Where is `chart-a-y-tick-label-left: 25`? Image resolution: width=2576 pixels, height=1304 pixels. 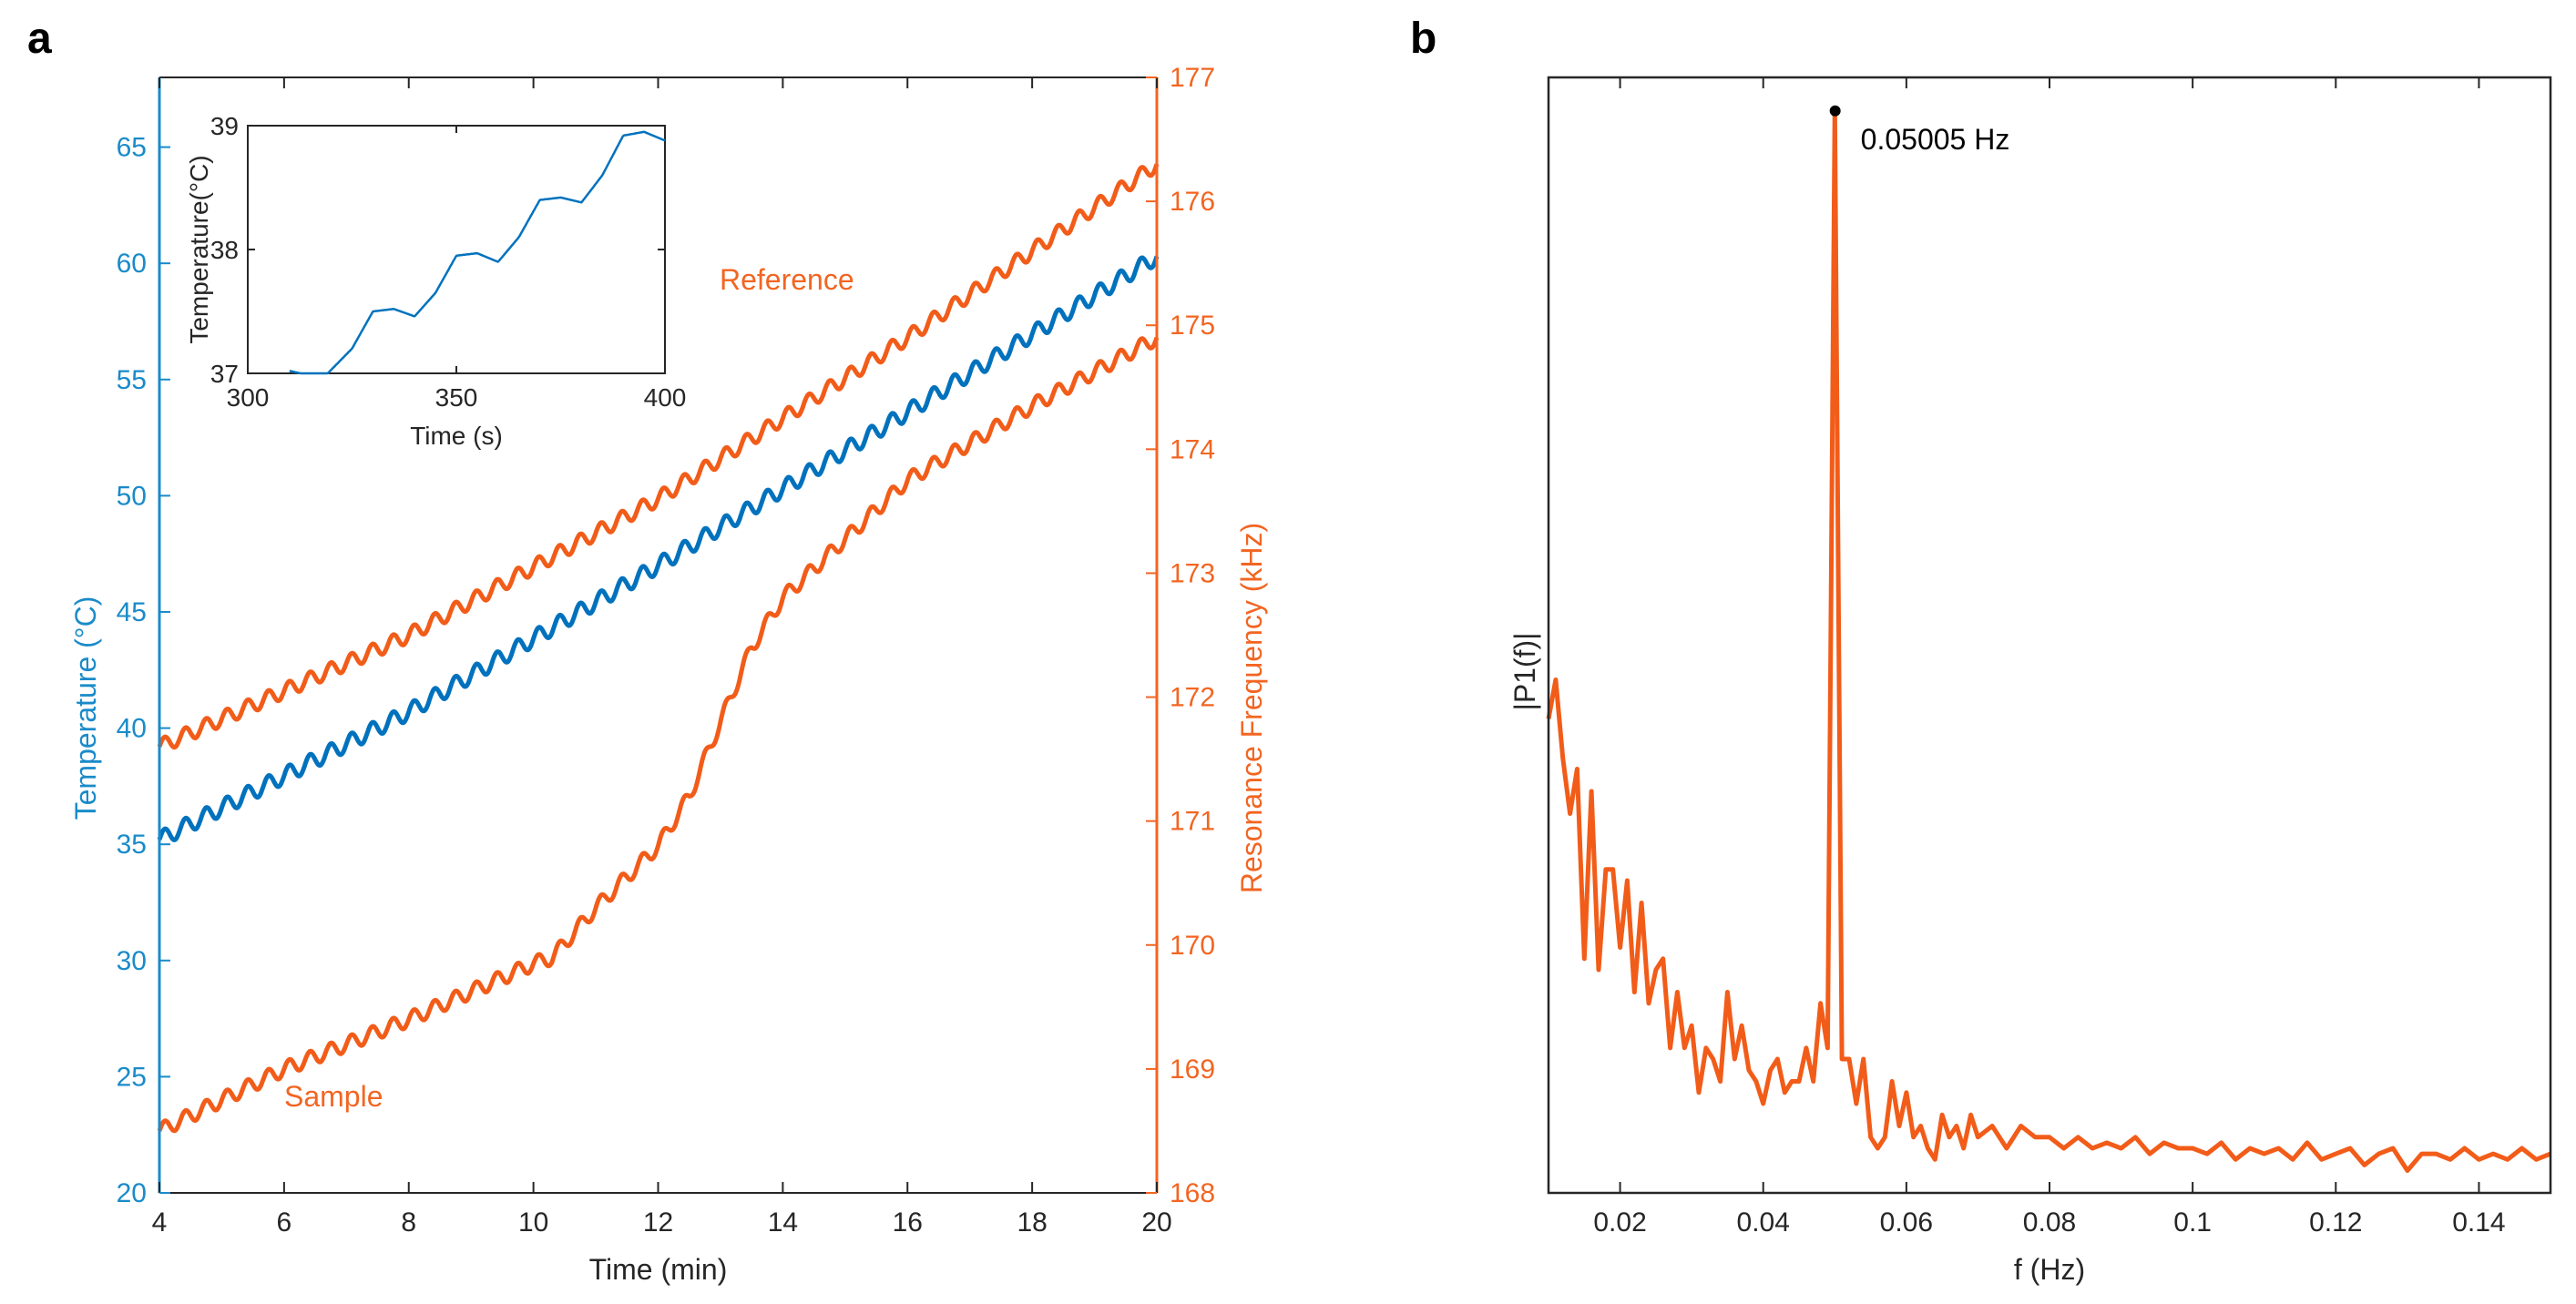
chart-a-y-tick-label-left: 25 is located at coordinates (132, 1077).